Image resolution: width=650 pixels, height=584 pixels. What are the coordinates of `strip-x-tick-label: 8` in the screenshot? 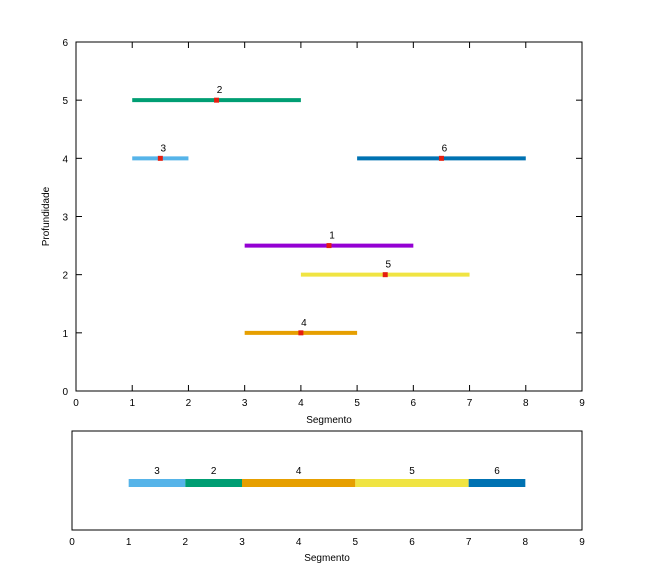 It's located at (526, 542).